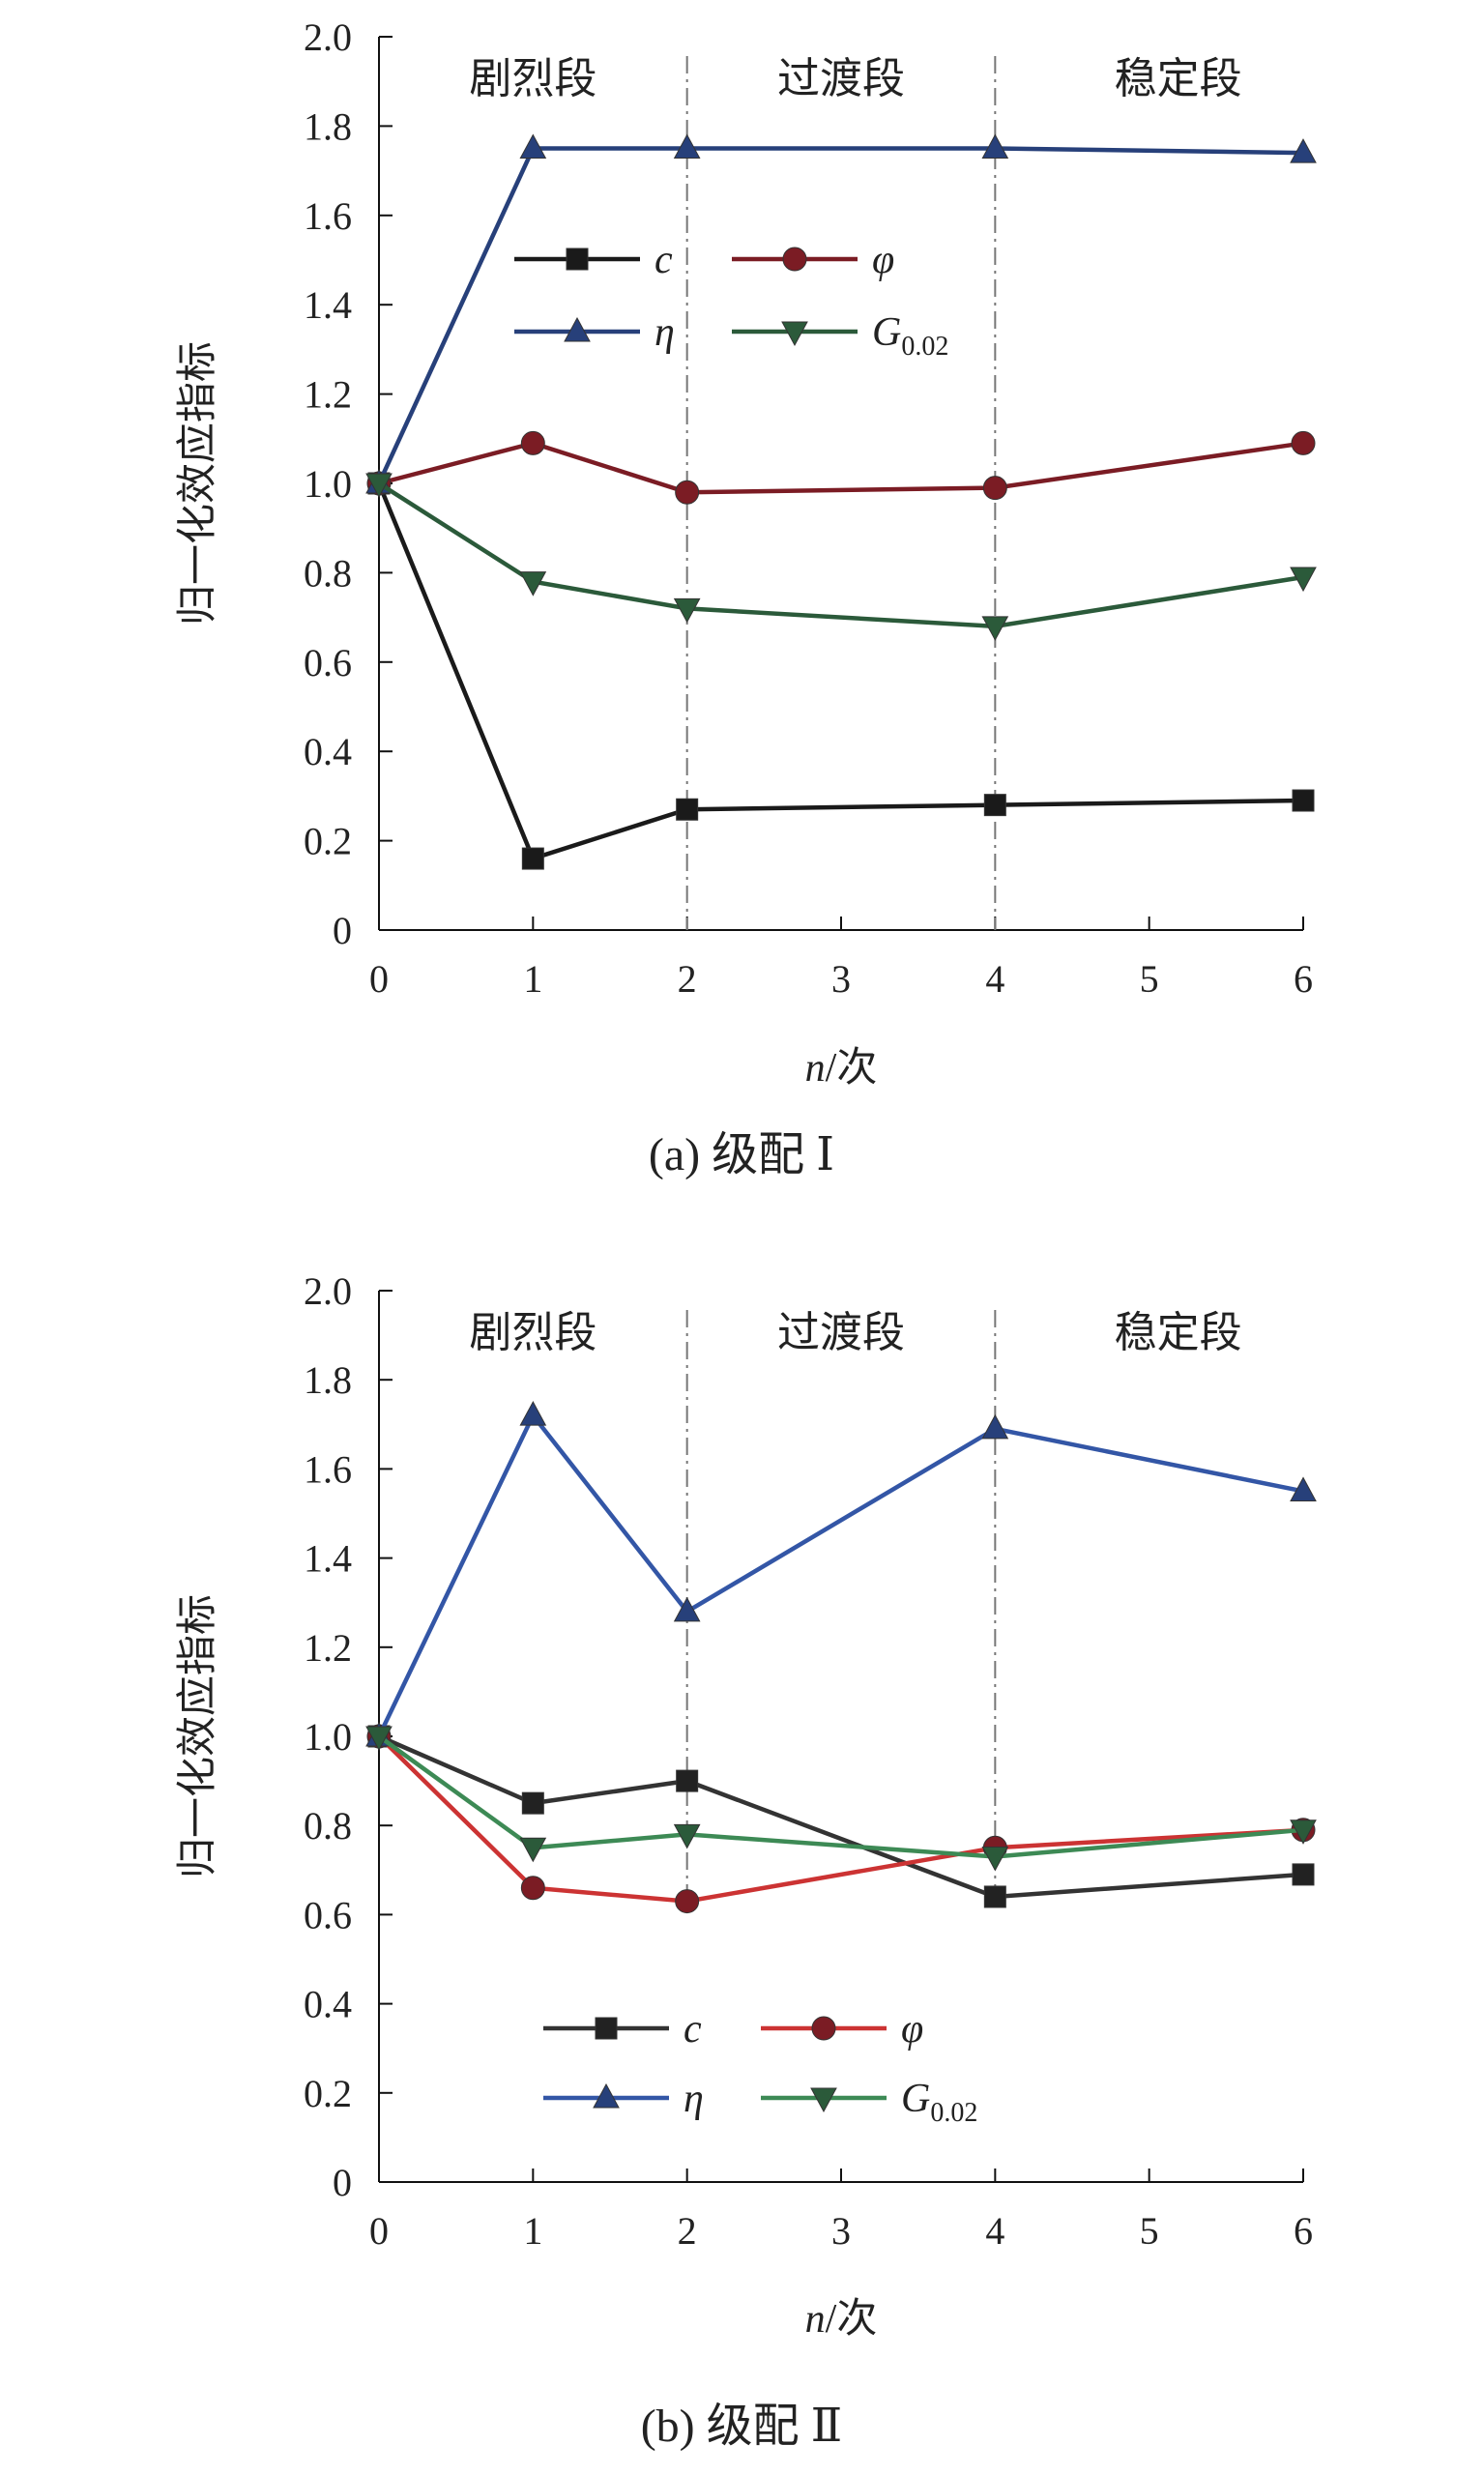  I want to click on legend-label: c, so click(693, 2030).